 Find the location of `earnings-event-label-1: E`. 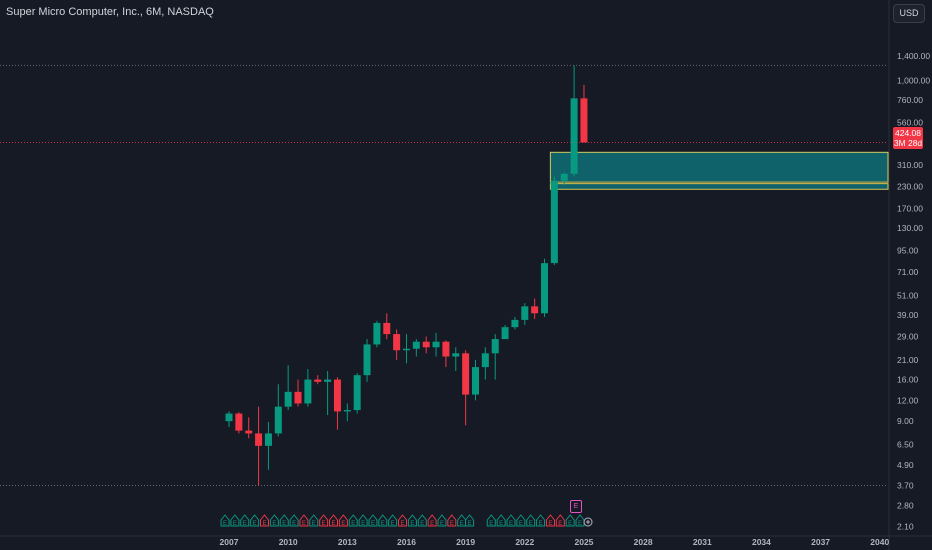

earnings-event-label-1: E is located at coordinates (235, 524).